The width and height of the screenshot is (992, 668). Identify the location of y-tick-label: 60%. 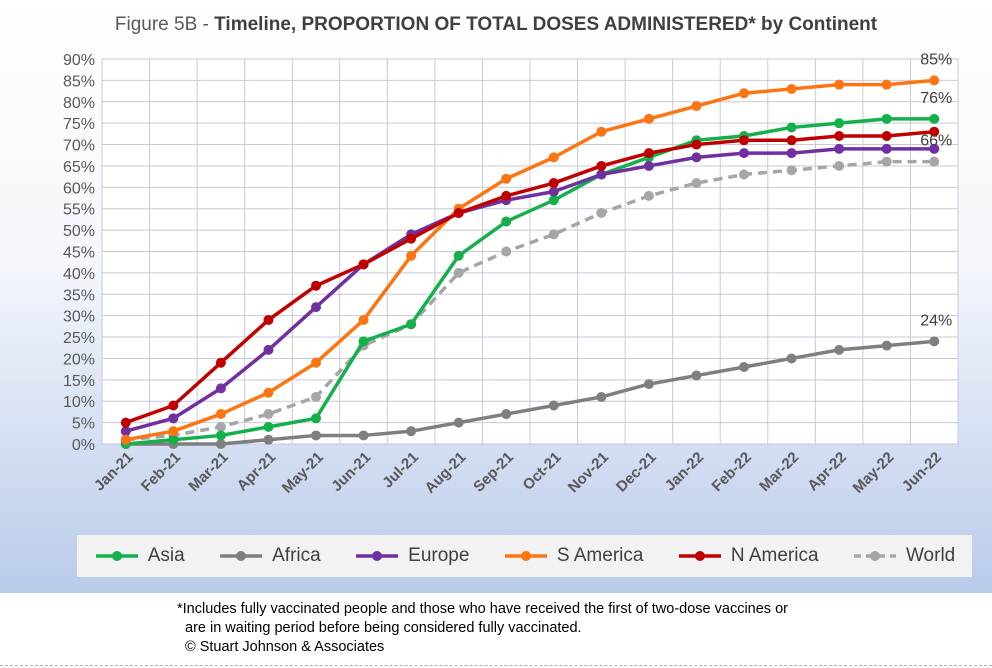
(79, 188).